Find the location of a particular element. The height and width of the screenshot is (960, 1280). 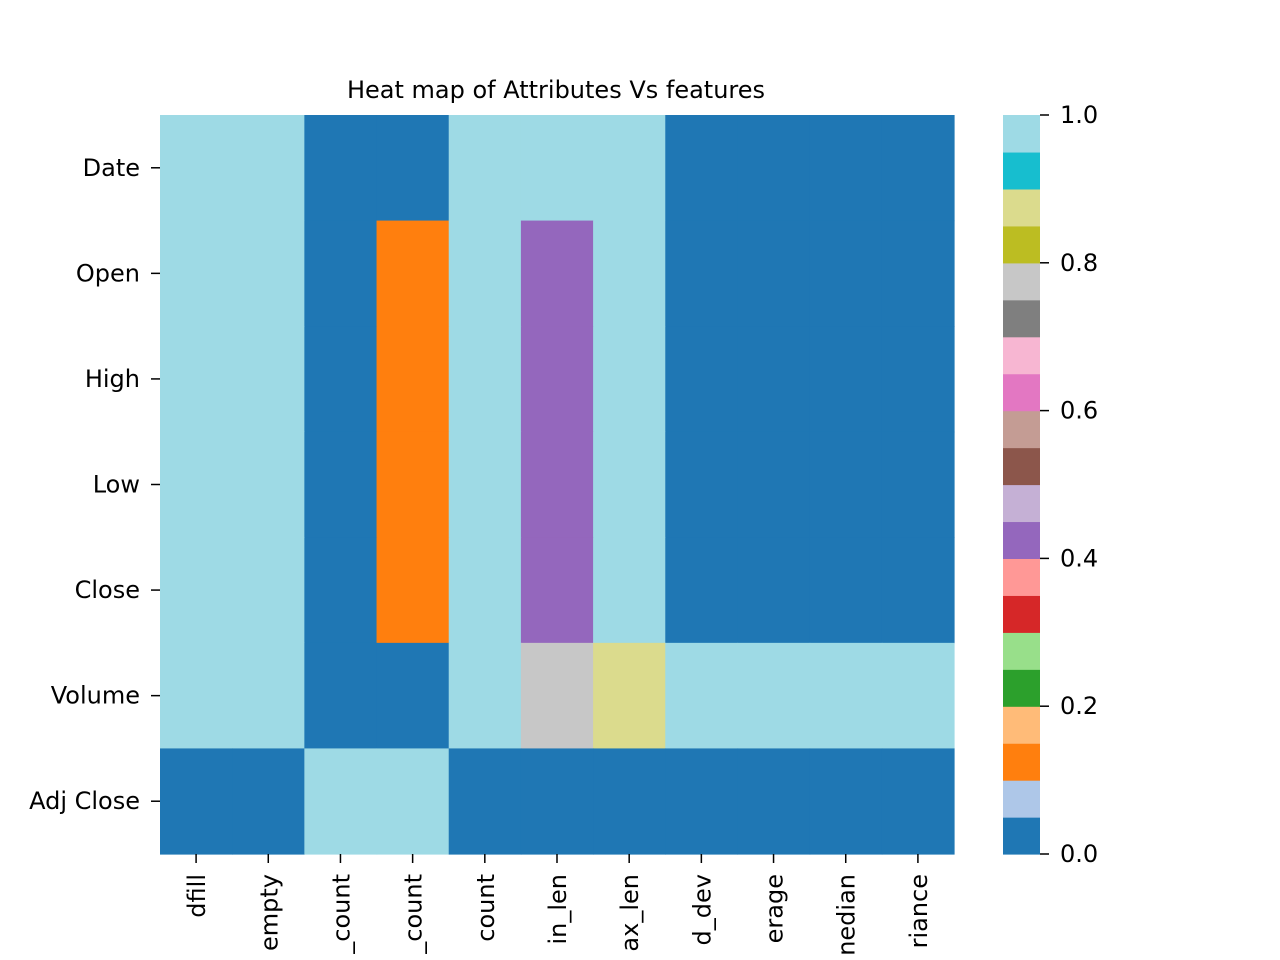

column-label: empty is located at coordinates (269, 912).